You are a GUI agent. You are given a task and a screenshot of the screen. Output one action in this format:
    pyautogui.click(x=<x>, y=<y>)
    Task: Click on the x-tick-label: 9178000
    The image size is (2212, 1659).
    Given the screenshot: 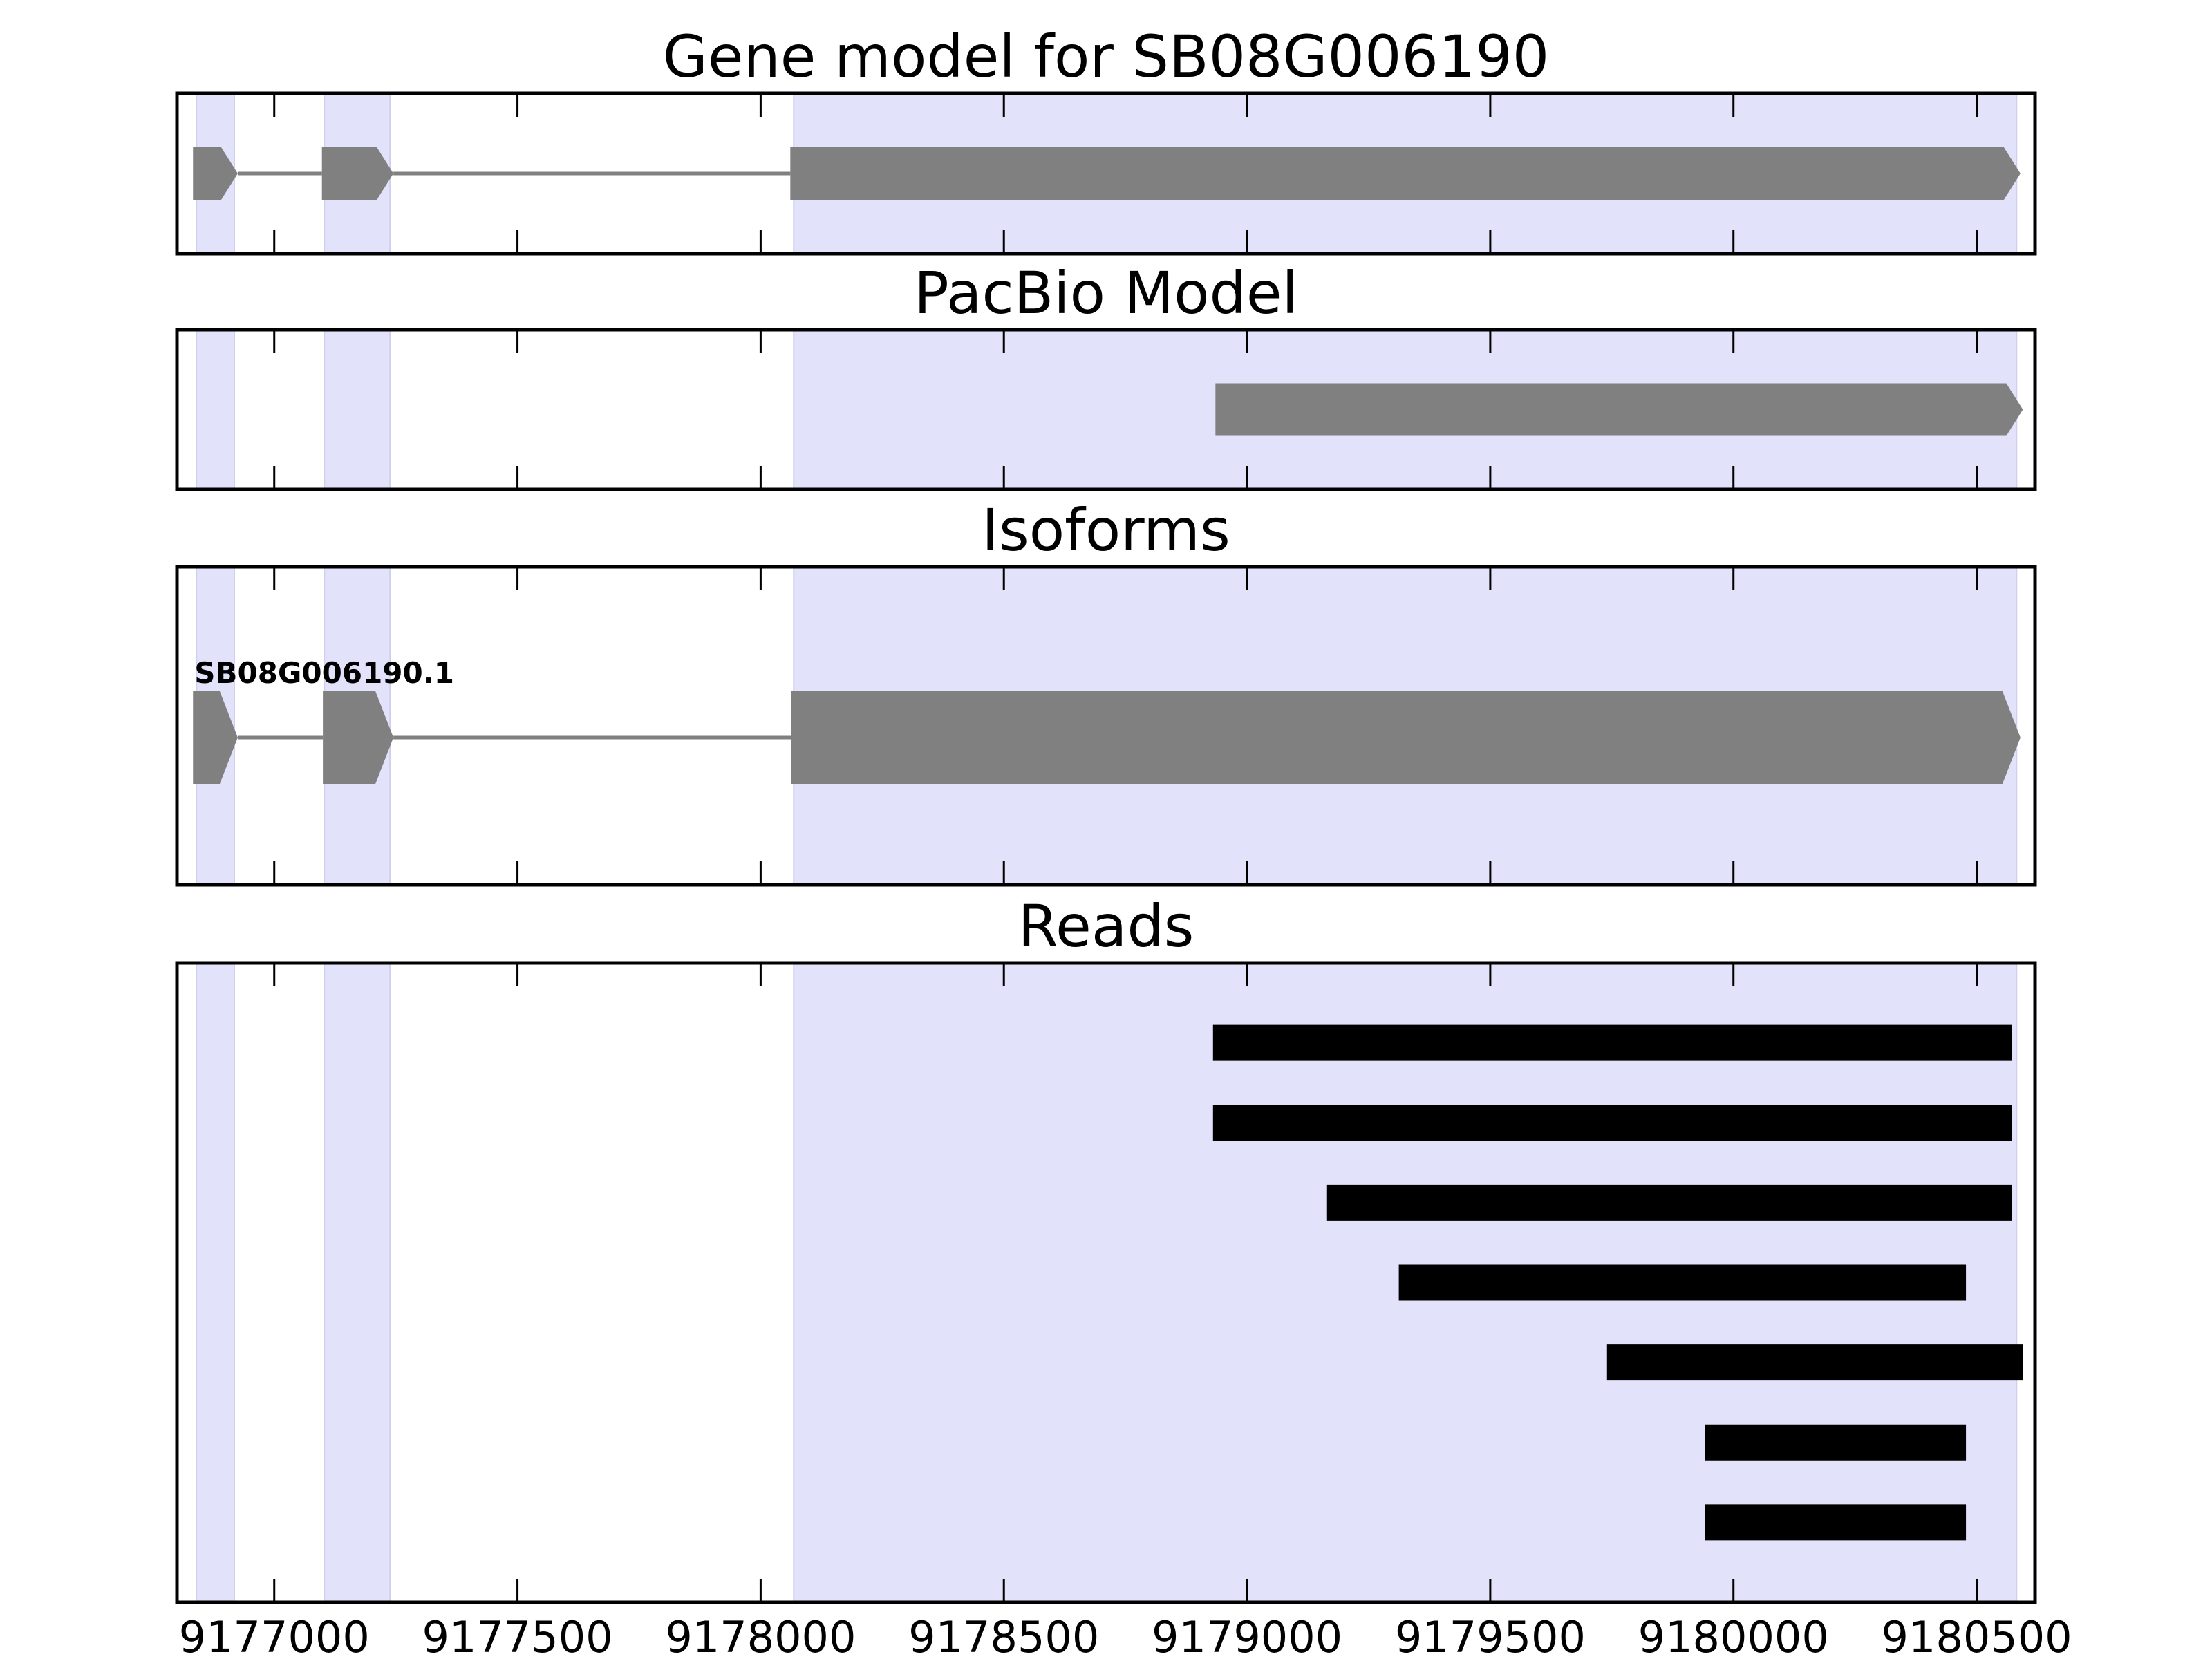 What is the action you would take?
    pyautogui.click(x=760, y=1635)
    